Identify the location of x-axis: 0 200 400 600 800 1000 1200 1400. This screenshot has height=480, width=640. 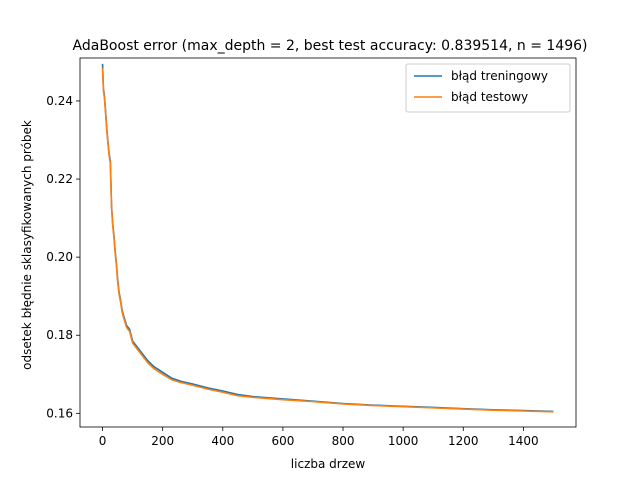
(319, 437).